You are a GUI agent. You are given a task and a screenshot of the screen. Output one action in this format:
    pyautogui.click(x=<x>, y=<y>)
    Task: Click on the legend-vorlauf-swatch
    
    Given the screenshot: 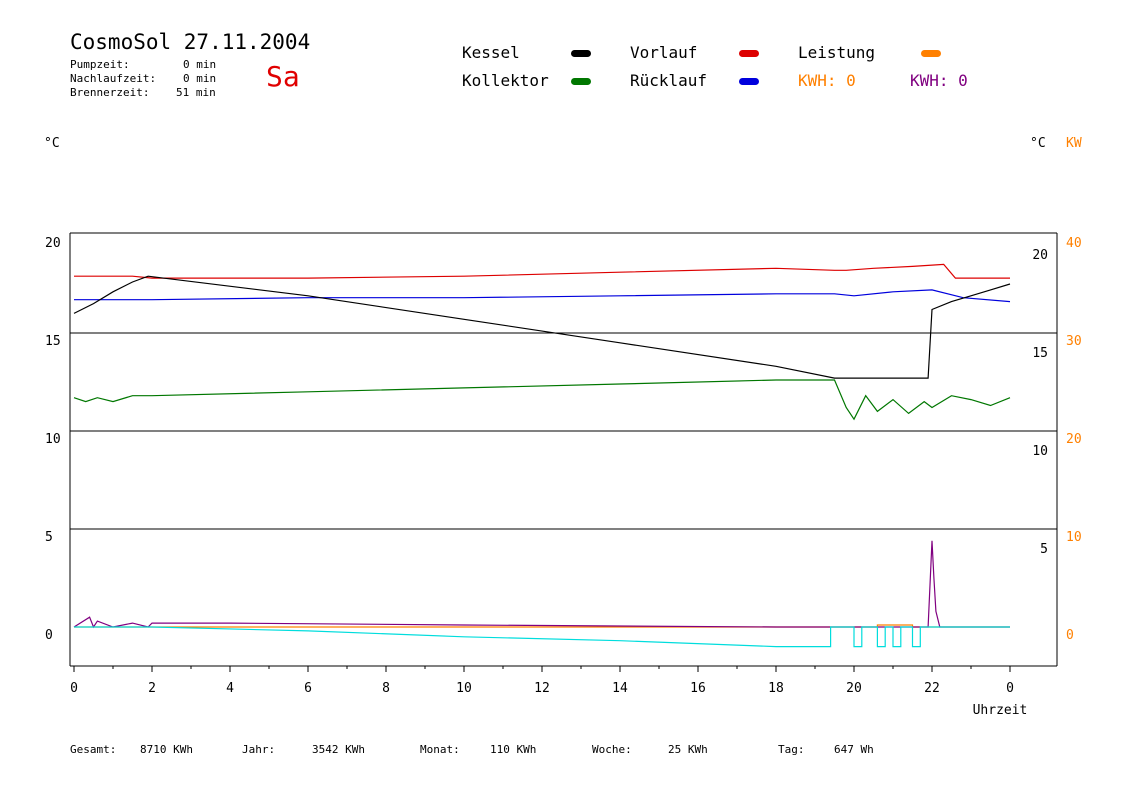 What is the action you would take?
    pyautogui.click(x=749, y=53)
    